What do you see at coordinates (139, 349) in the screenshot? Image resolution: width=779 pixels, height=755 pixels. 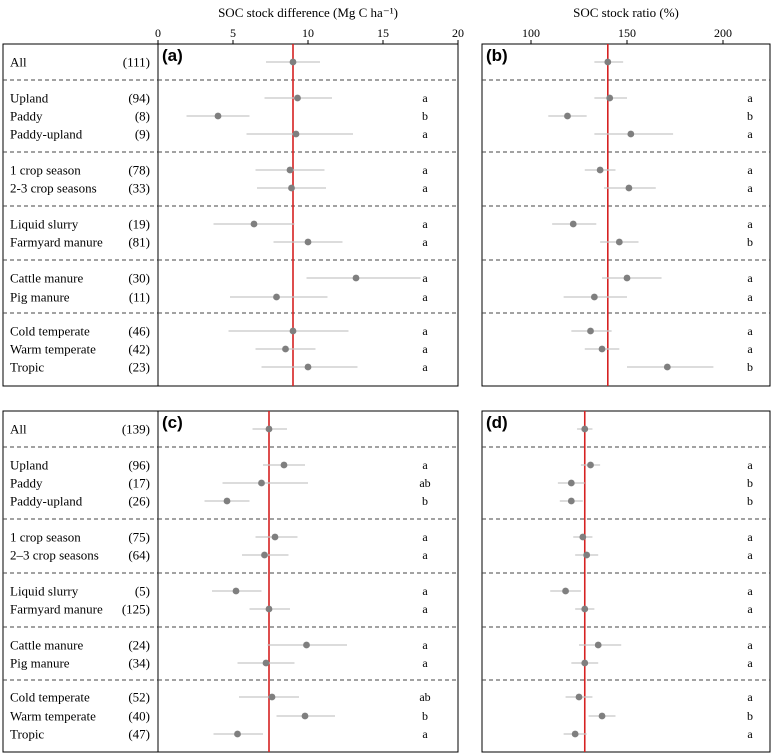 I see `category-n: (42)` at bounding box center [139, 349].